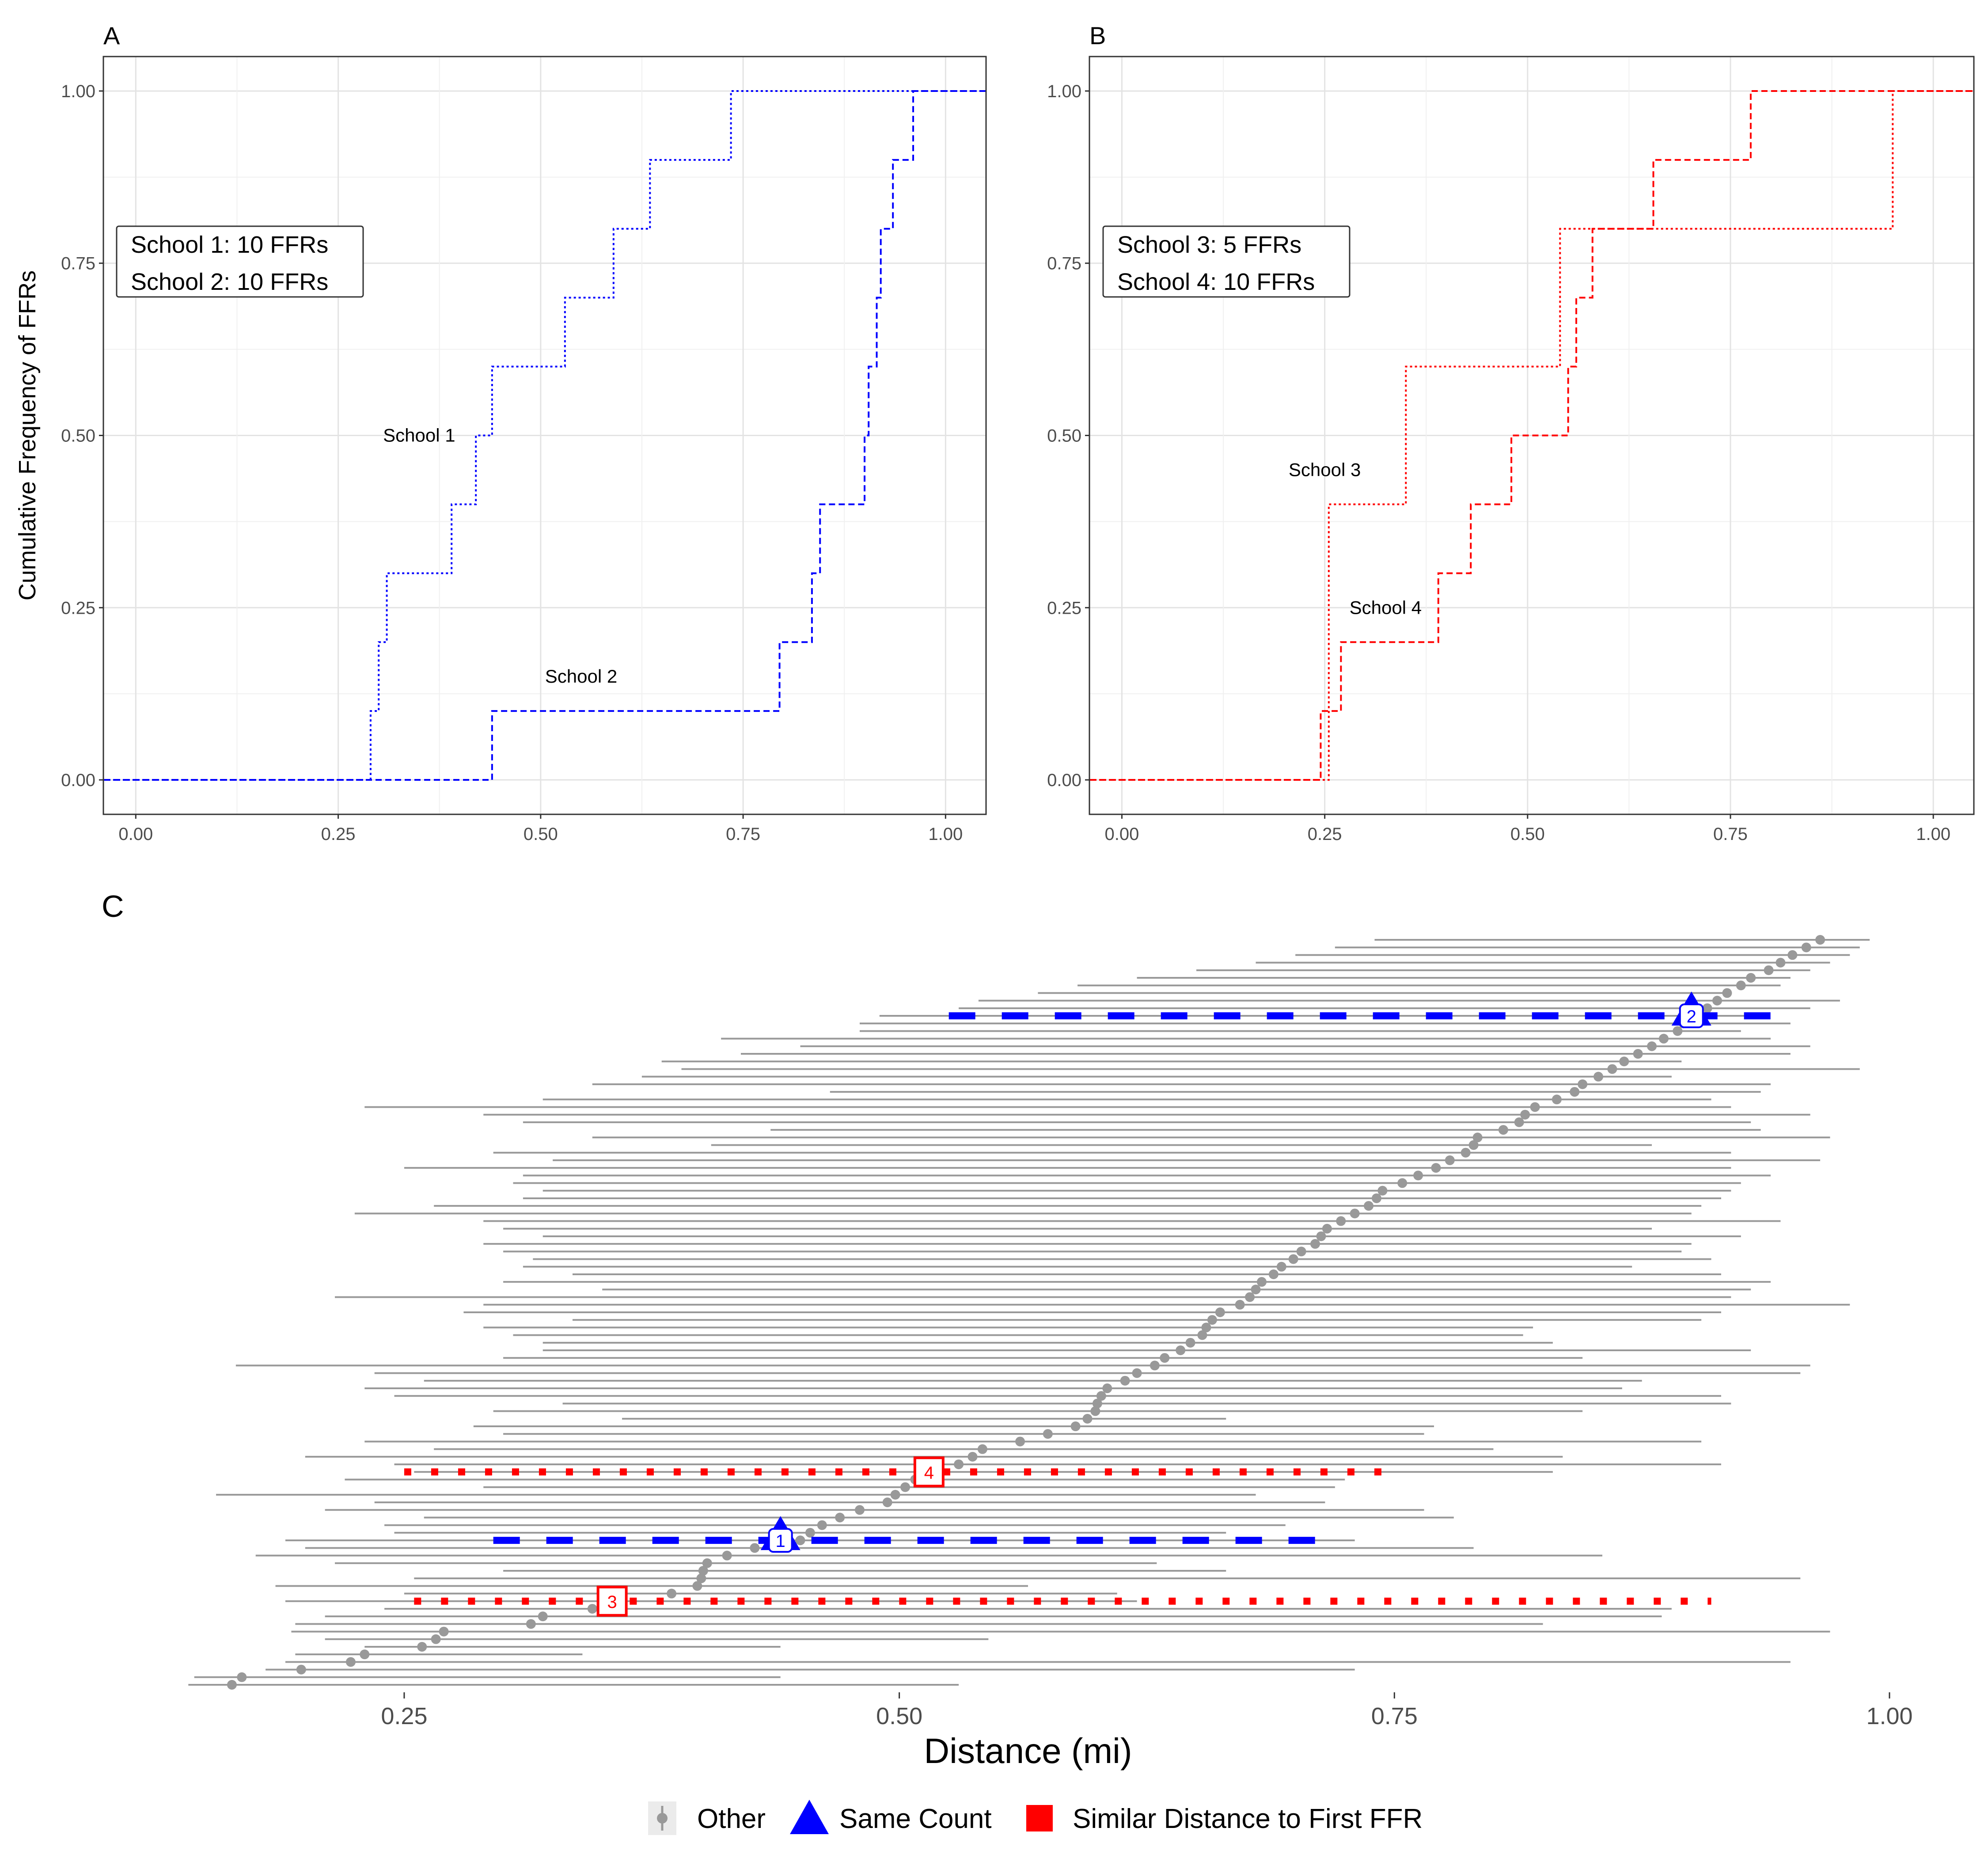  What do you see at coordinates (78, 91) in the screenshot?
I see `y-tick-label: 1.00` at bounding box center [78, 91].